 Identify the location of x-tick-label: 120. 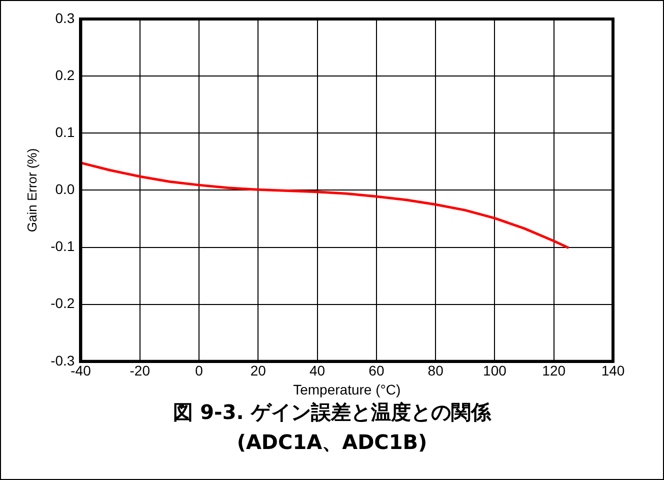
(554, 370).